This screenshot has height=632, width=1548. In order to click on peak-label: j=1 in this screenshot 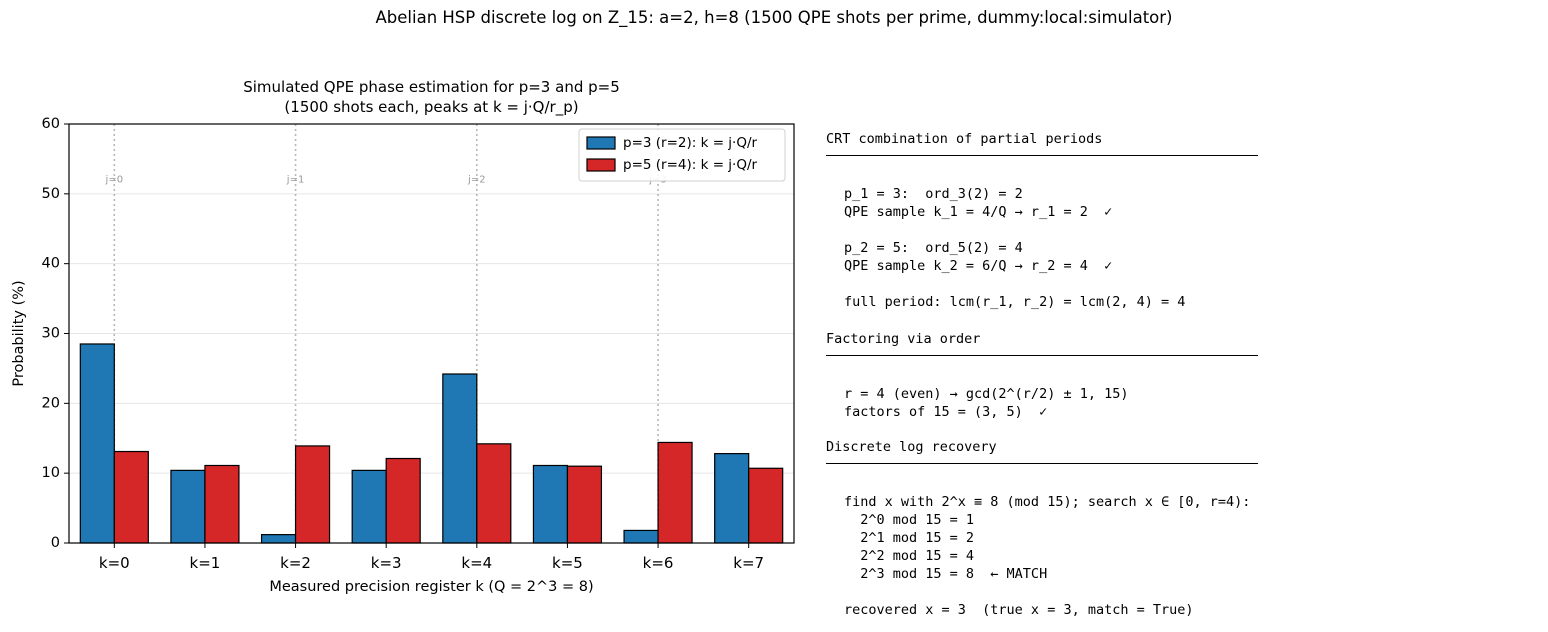, I will do `click(295, 179)`.